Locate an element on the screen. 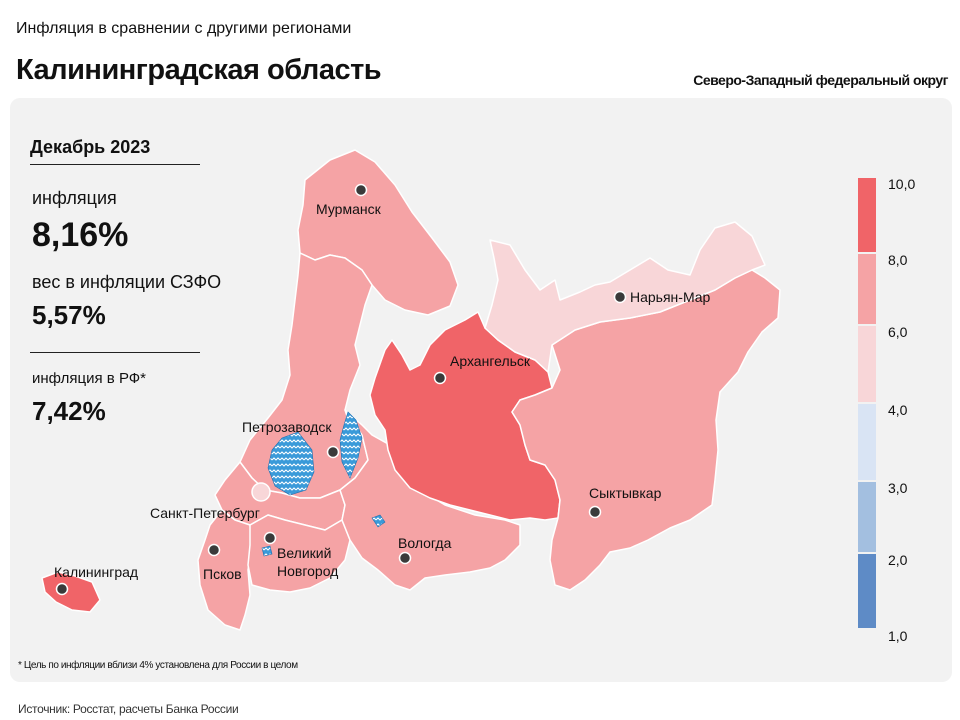 This screenshot has width=960, height=720. weight-label: вес в инфляции СЗФО is located at coordinates (127, 282).